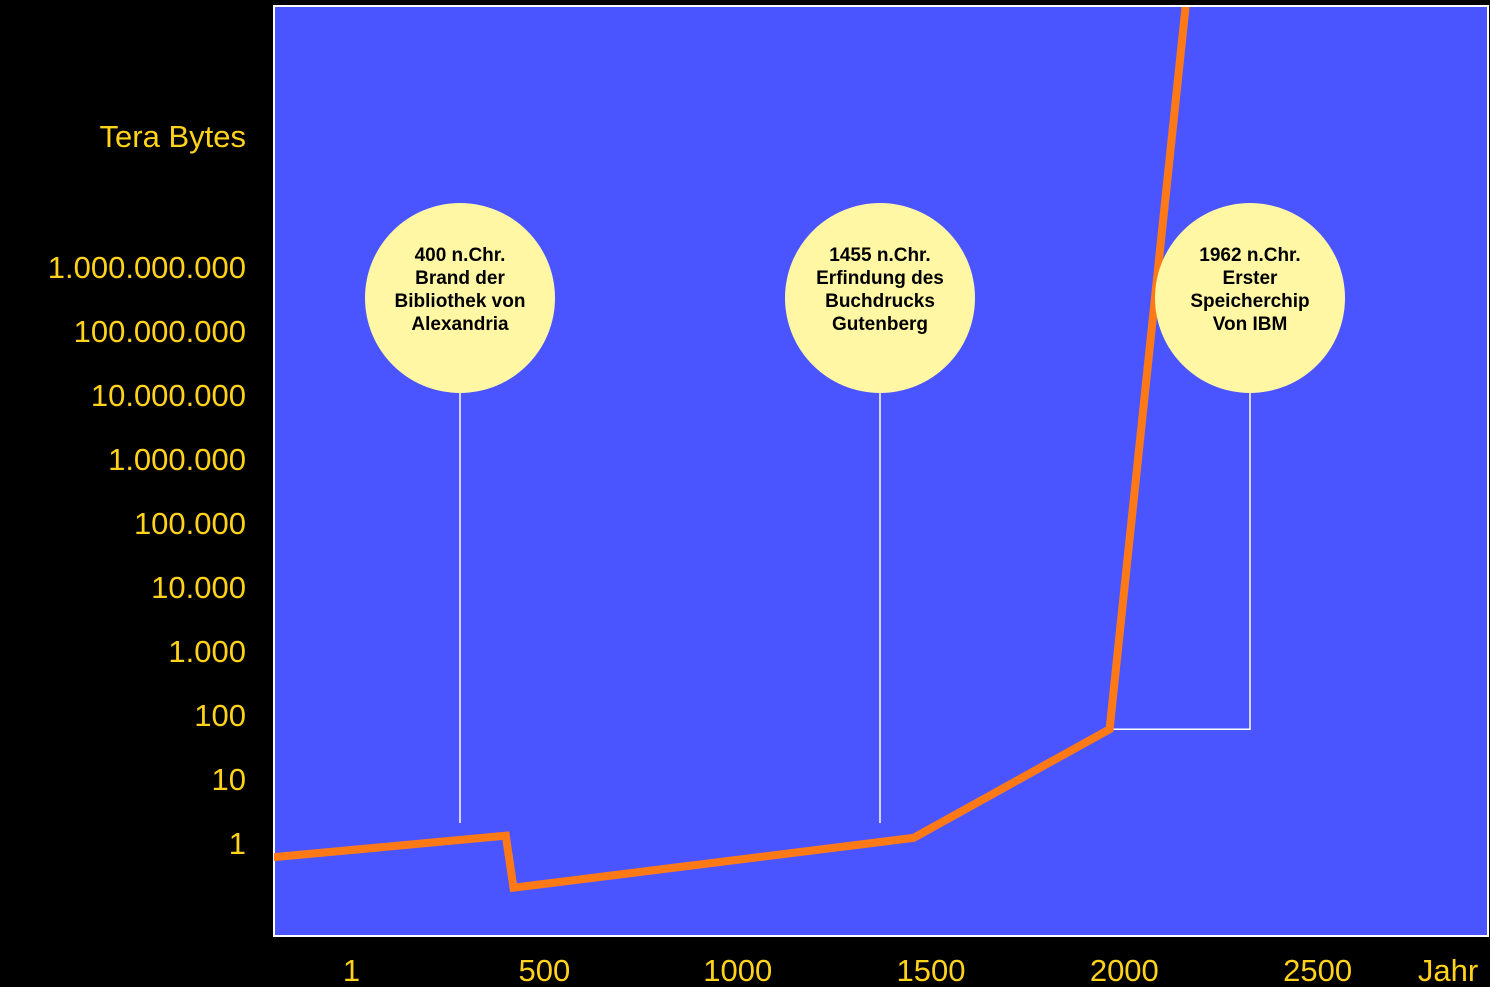  Describe the element at coordinates (173, 136) in the screenshot. I see `y-axis-title: Tera Bytes` at that location.